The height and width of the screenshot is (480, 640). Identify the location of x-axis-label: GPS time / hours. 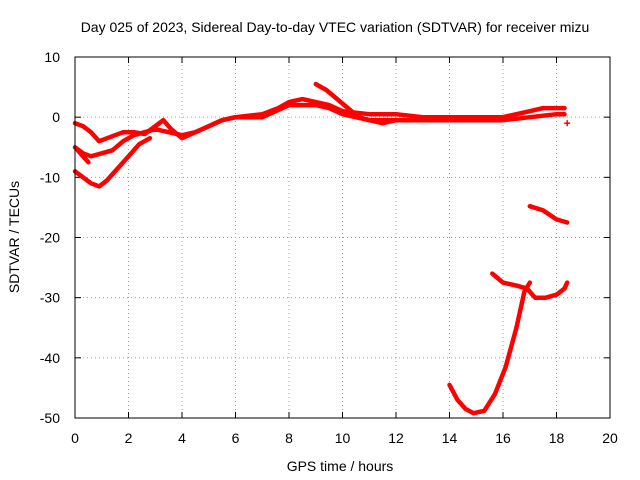
(340, 466).